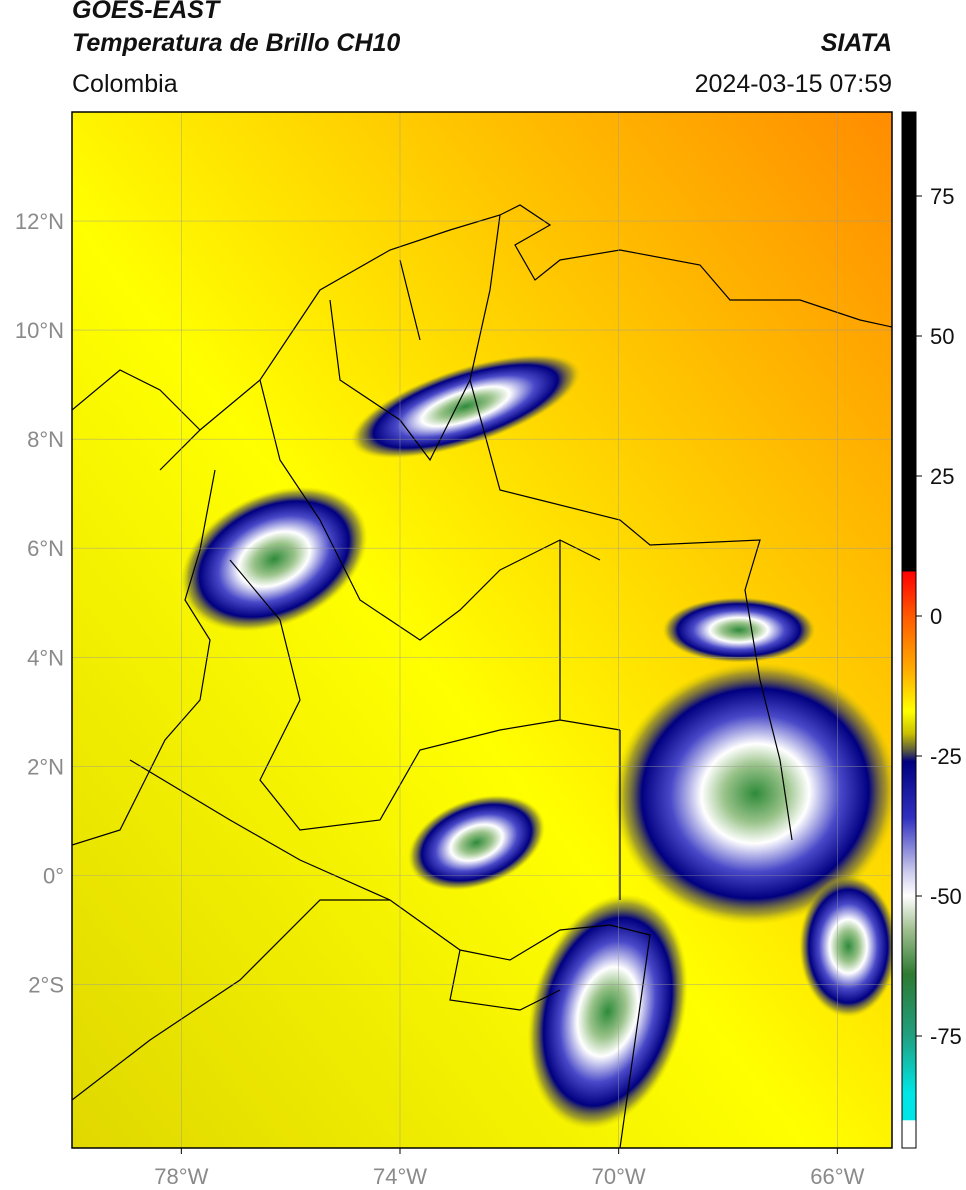  Describe the element at coordinates (45, 548) in the screenshot. I see `lat-tick-label: 6°N` at that location.